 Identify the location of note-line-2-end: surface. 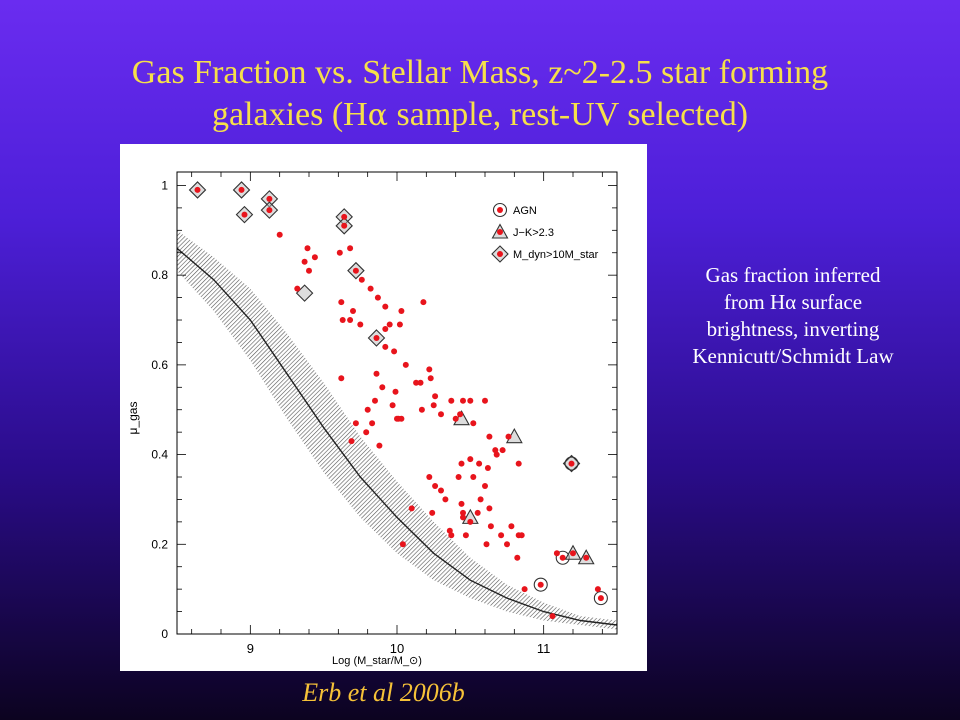
(829, 302).